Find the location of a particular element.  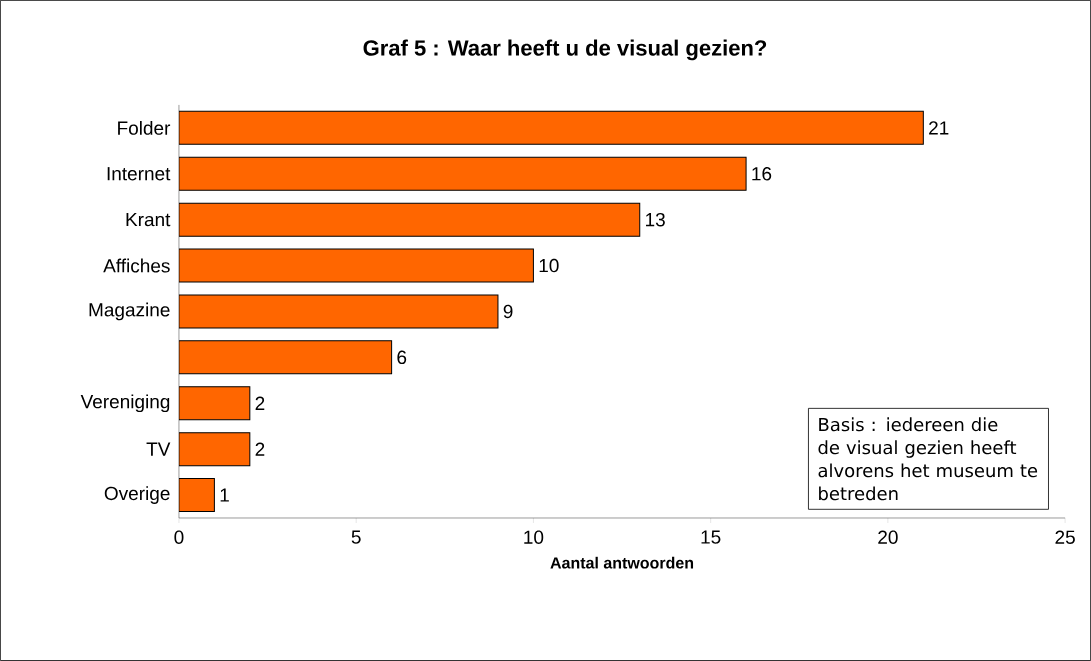

y-tick-label: Overige is located at coordinates (137, 495).